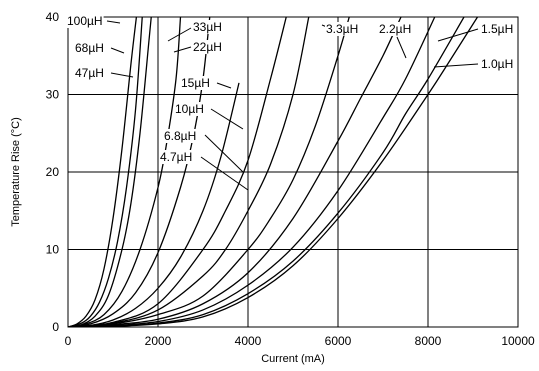 This screenshot has width=539, height=371. What do you see at coordinates (16, 172) in the screenshot?
I see `y-axis-title: Temperature Rise (°C)` at bounding box center [16, 172].